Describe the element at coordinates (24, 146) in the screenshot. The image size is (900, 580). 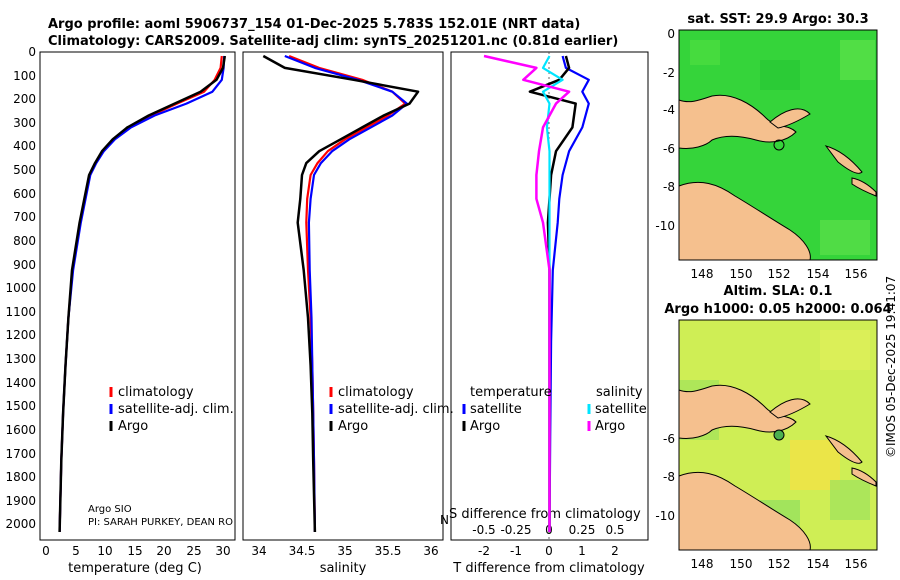
I see `depth-tick-400: 400` at that location.